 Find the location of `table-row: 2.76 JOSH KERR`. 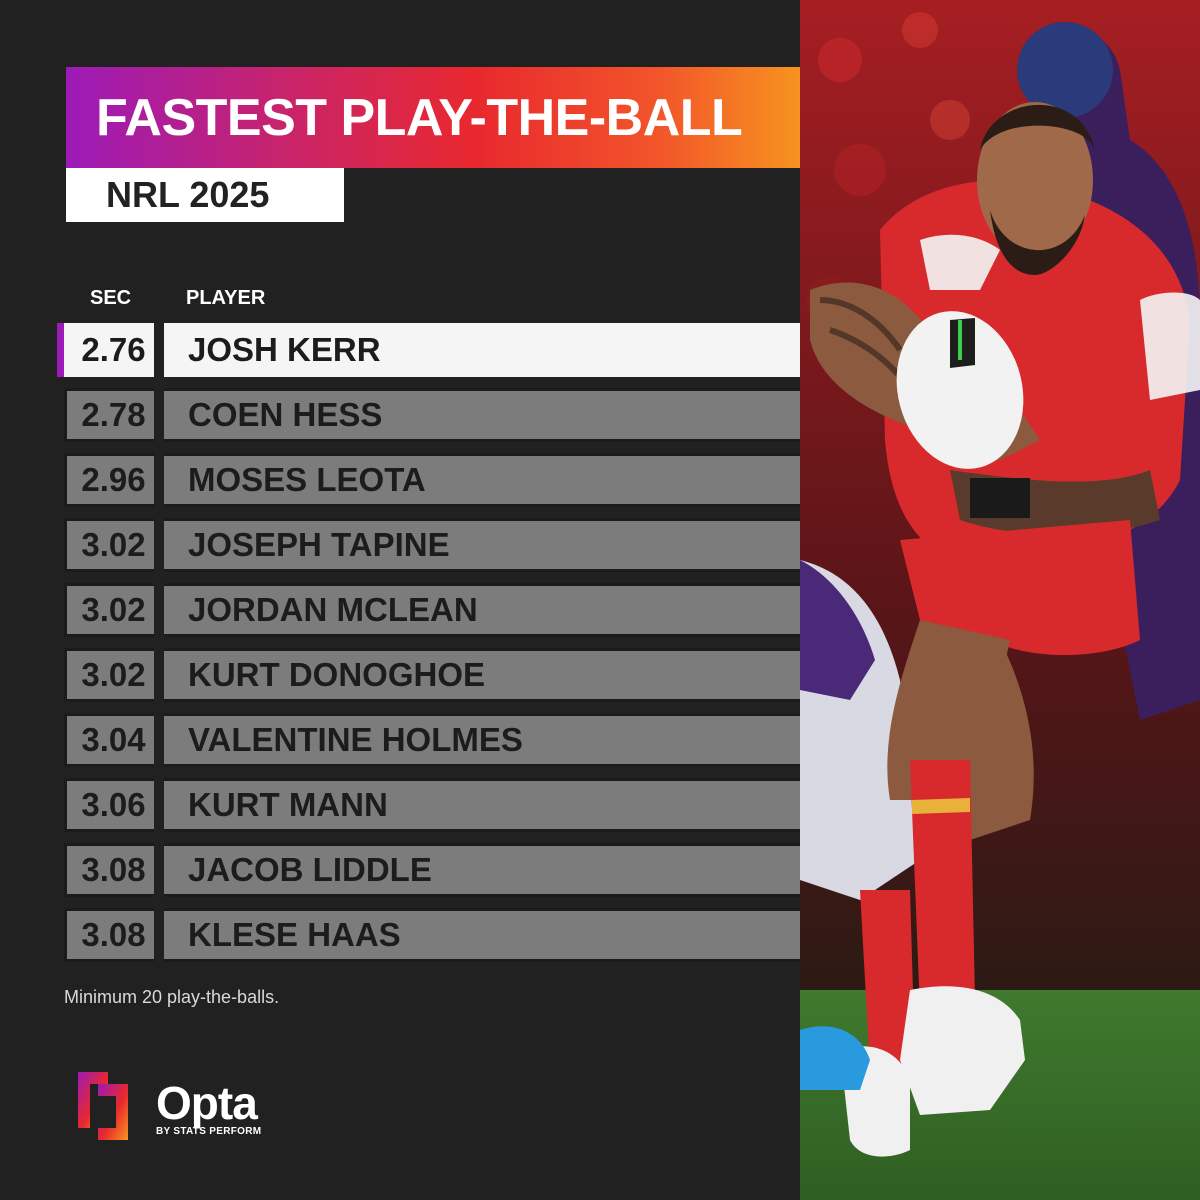

table-row: 2.76 JOSH KERR is located at coordinates (400, 350).